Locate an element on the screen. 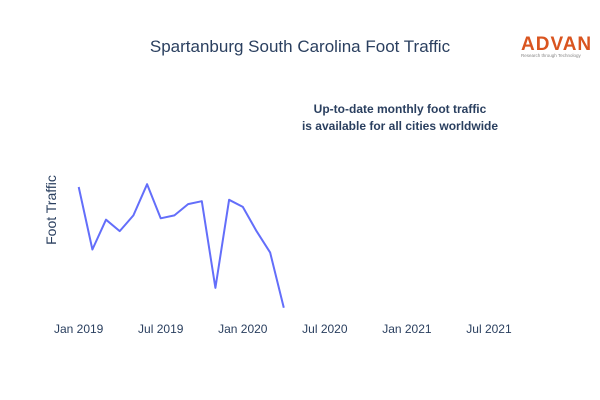  series-line is located at coordinates (181, 245).